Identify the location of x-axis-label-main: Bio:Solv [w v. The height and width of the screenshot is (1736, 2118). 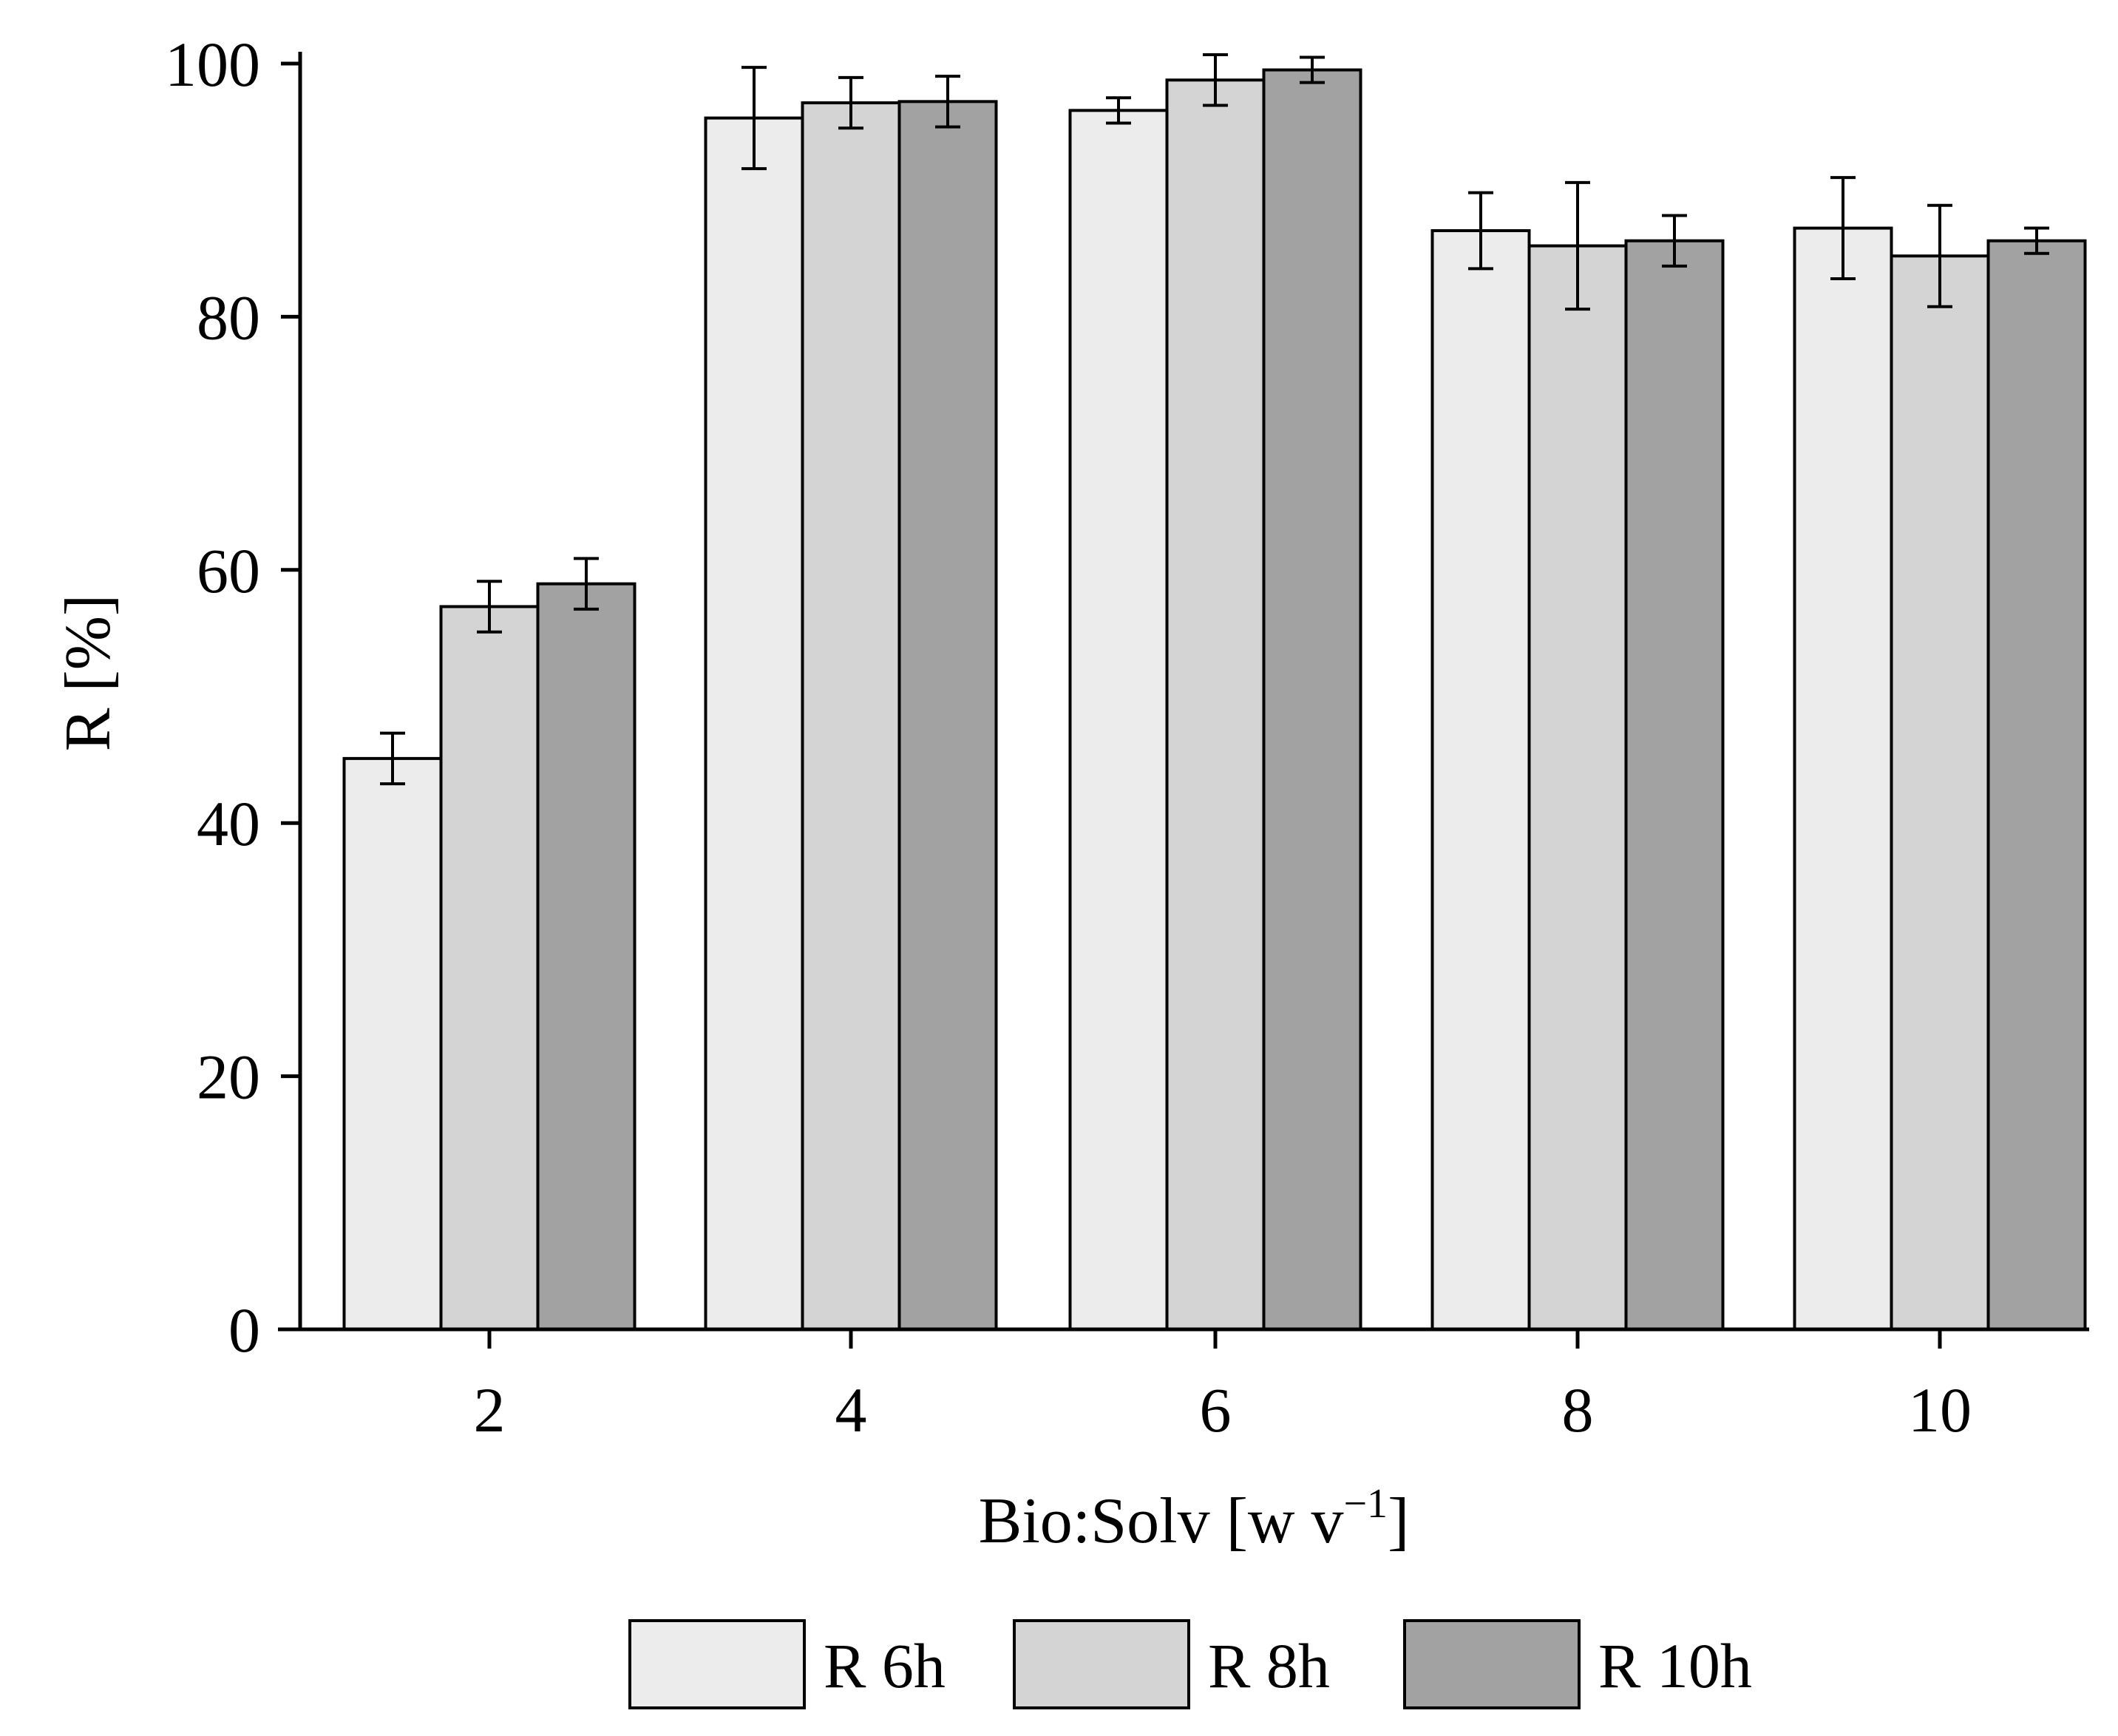
(1162, 1521).